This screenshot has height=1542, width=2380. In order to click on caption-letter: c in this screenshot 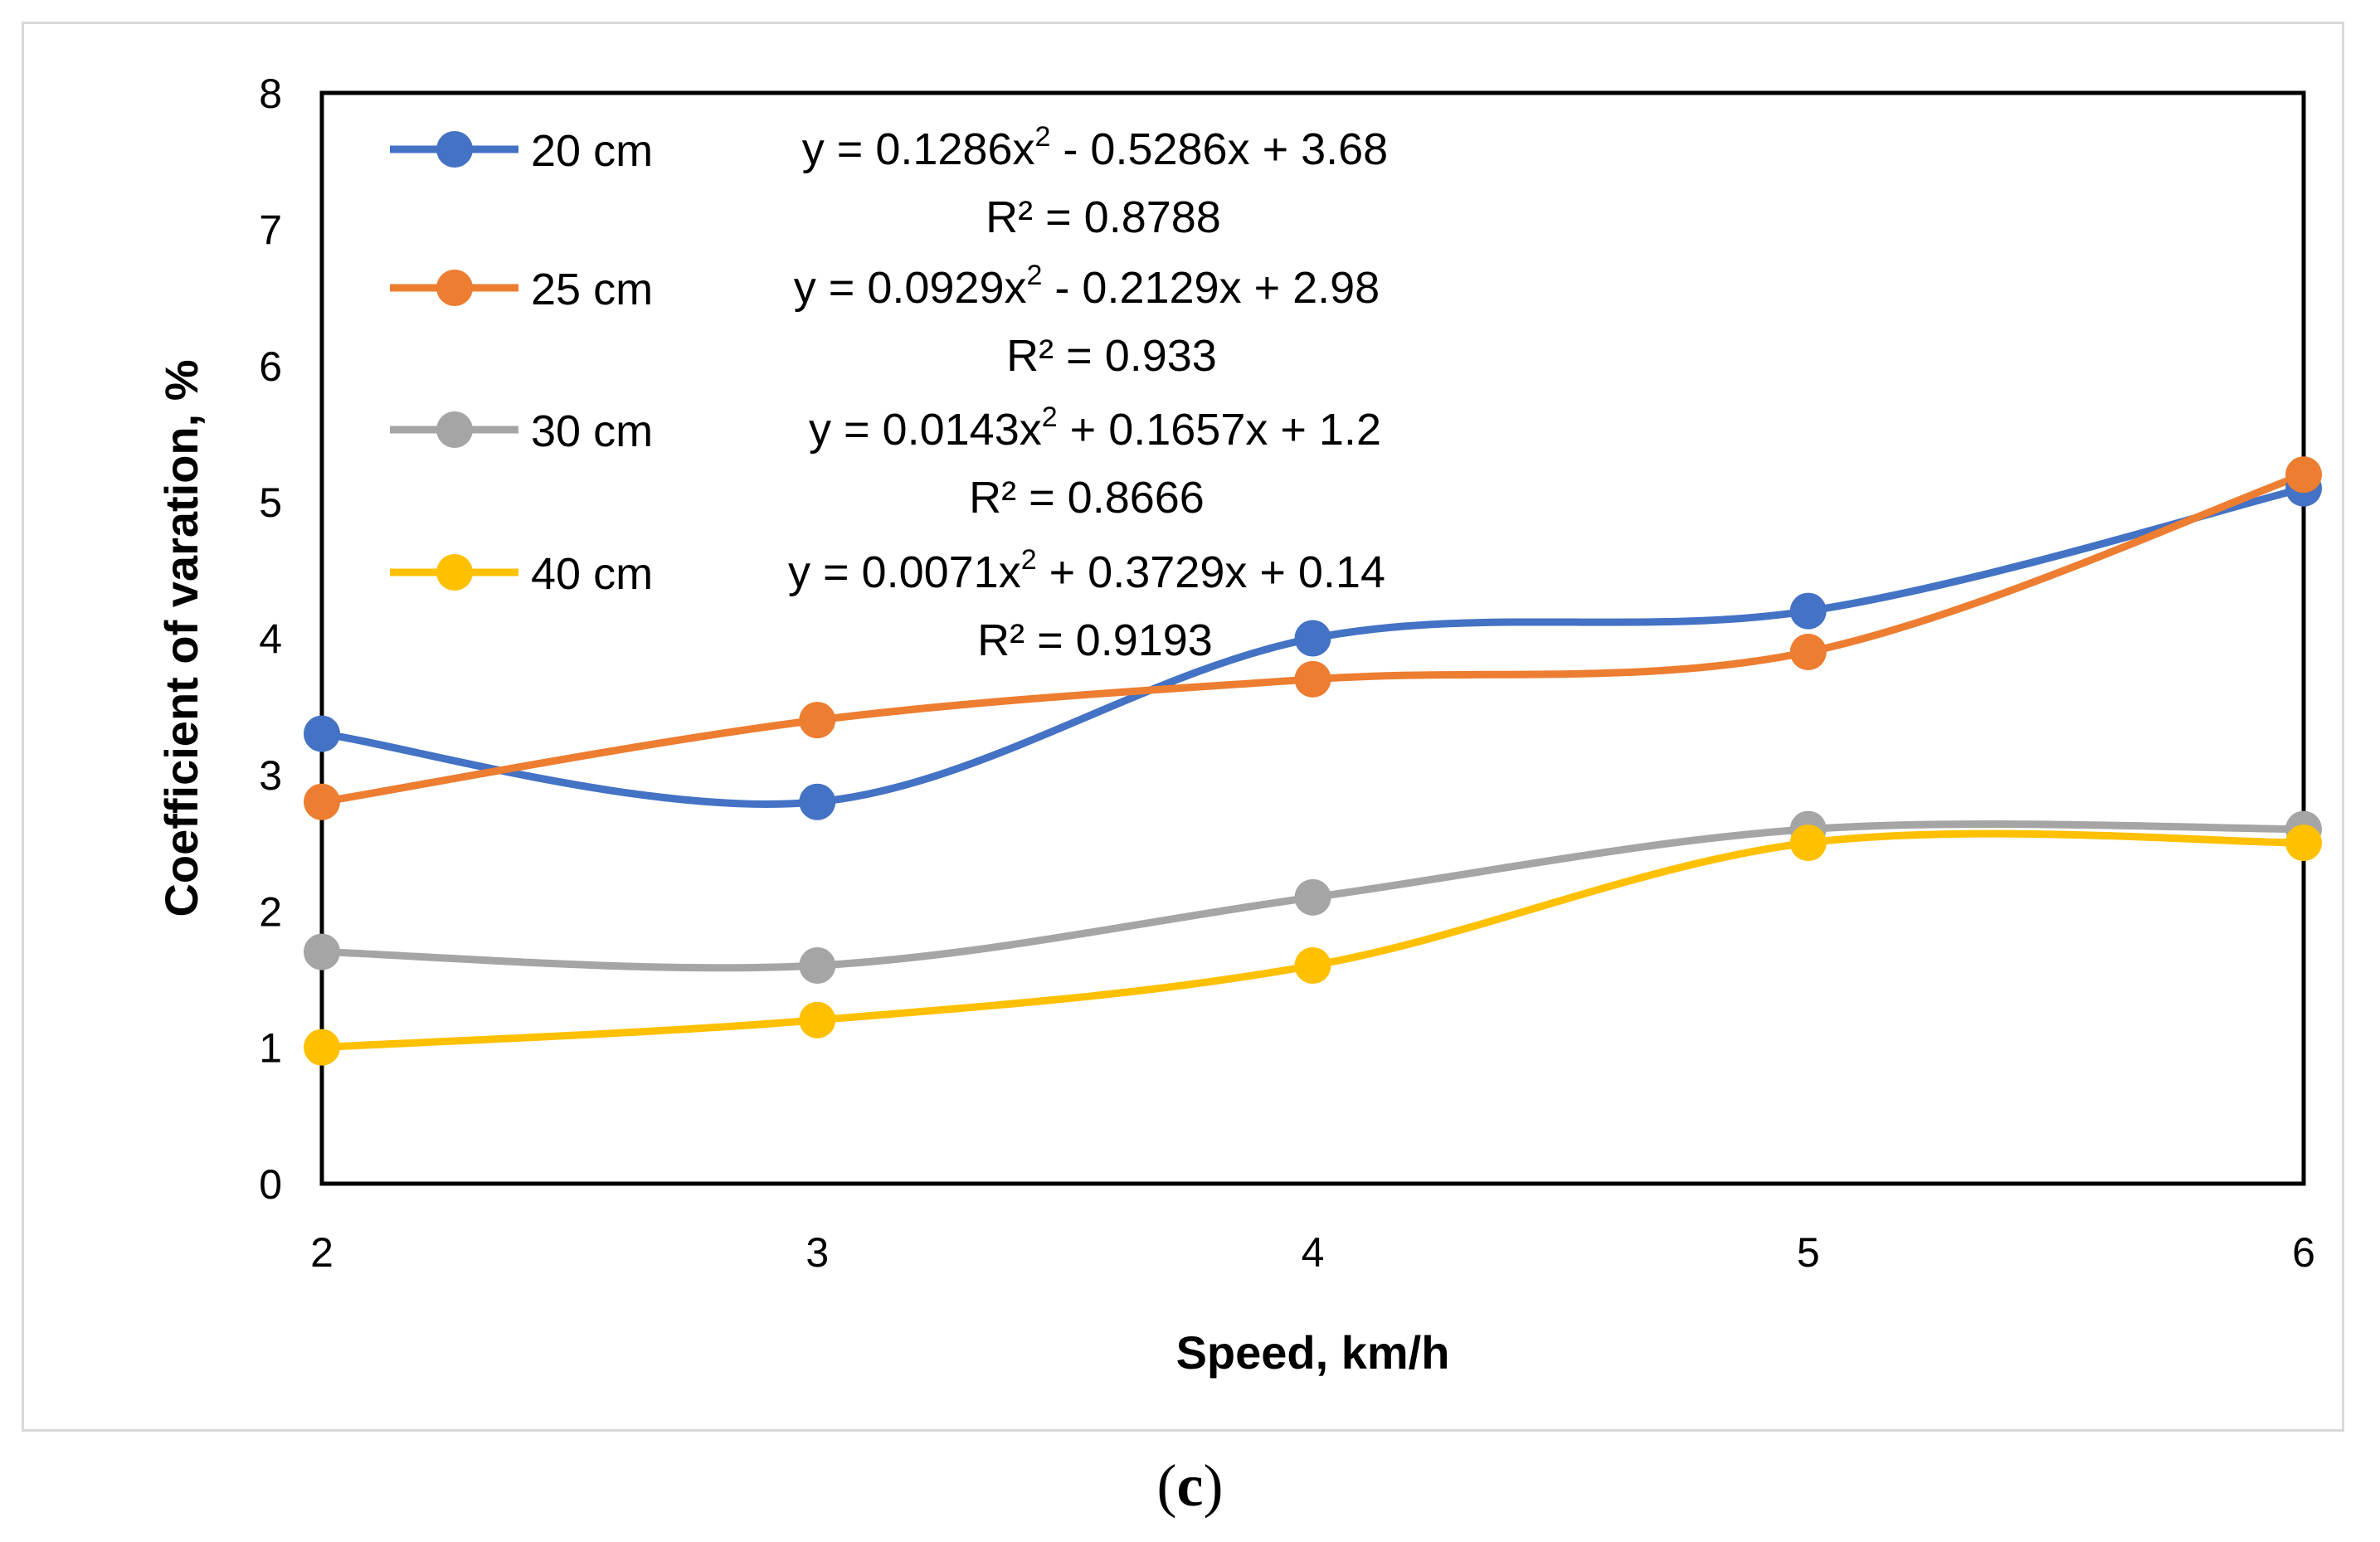, I will do `click(1190, 1485)`.